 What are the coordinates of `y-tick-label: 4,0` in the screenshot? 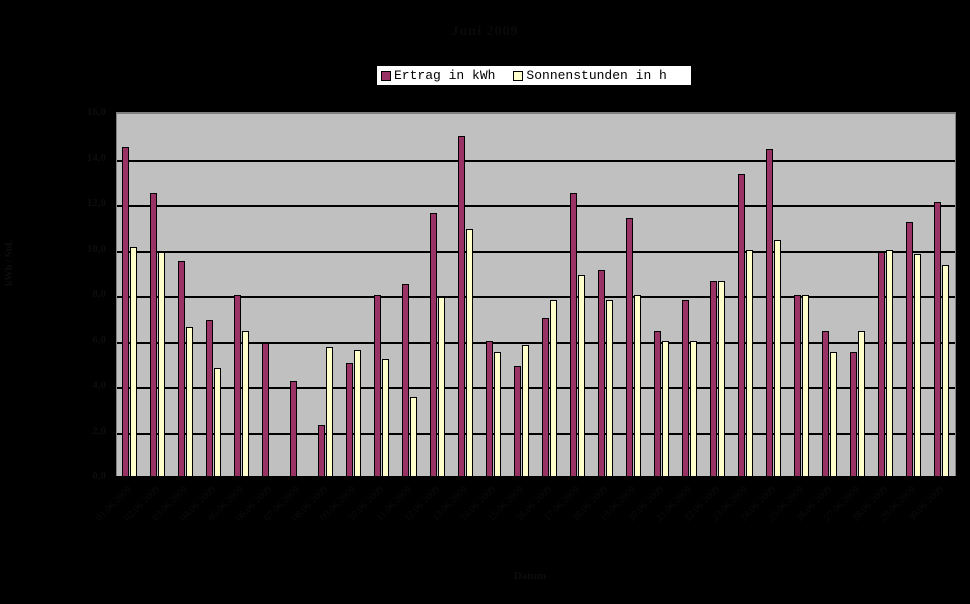 It's located at (99, 385).